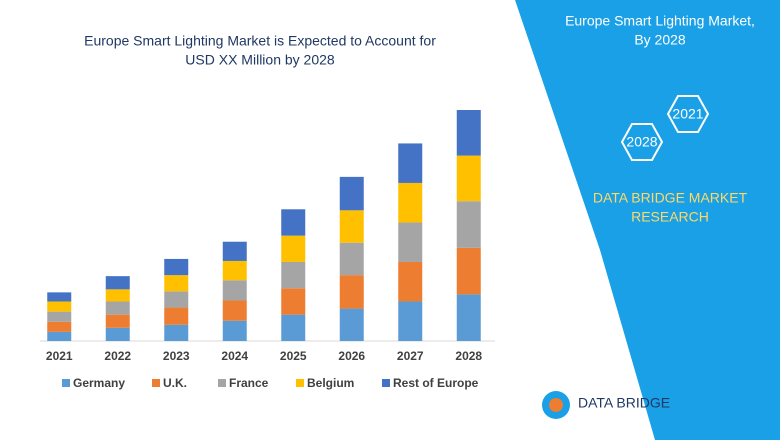  Describe the element at coordinates (556, 405) in the screenshot. I see `logo-icon` at that location.